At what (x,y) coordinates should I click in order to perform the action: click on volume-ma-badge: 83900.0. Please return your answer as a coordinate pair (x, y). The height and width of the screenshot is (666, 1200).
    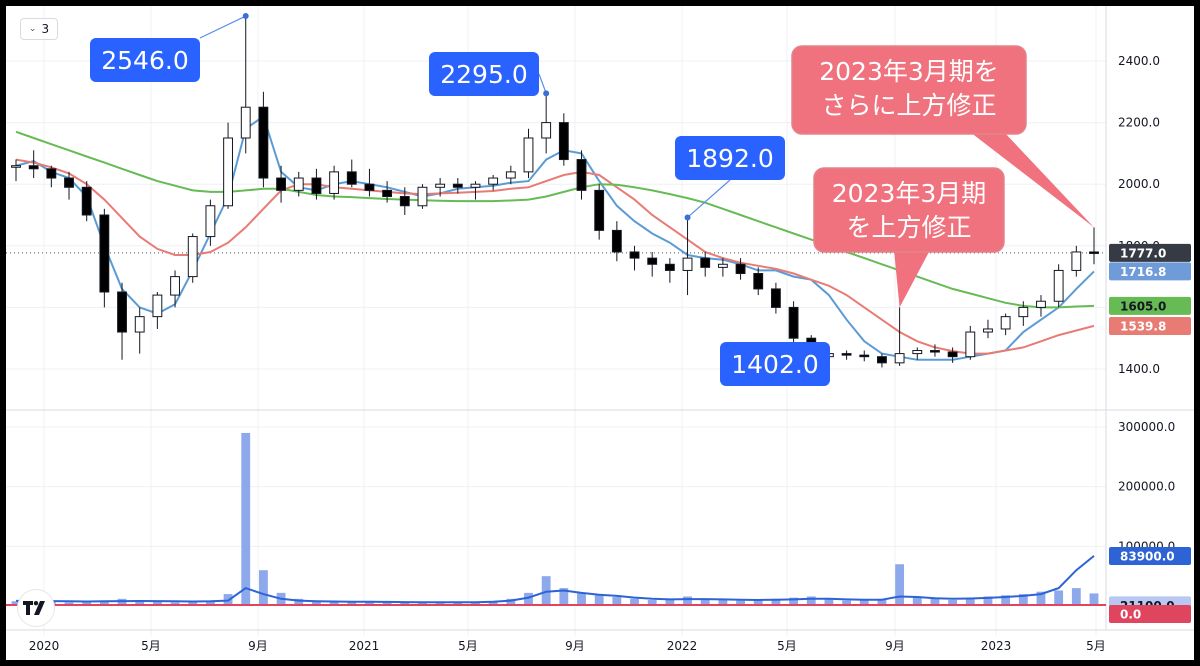
    Looking at the image, I should click on (1147, 556).